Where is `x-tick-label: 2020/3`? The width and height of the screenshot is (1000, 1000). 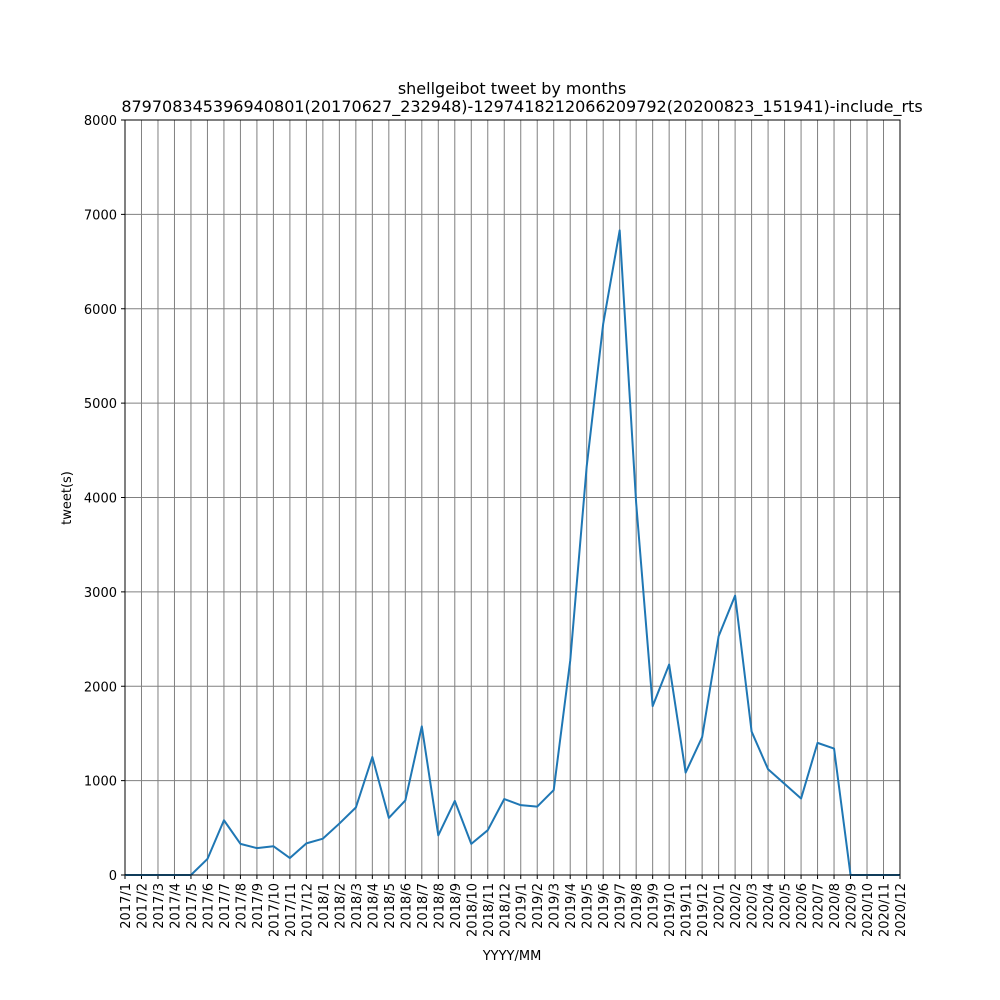 x-tick-label: 2020/3 is located at coordinates (753, 906).